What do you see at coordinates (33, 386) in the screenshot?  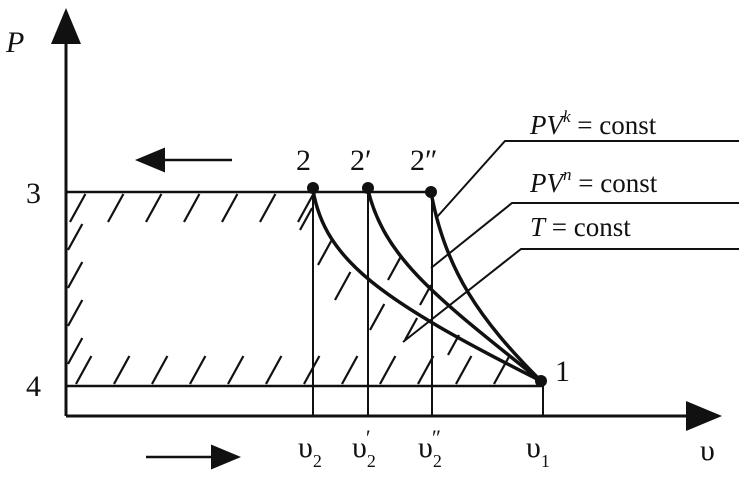 I see `isobar-4-label: 4` at bounding box center [33, 386].